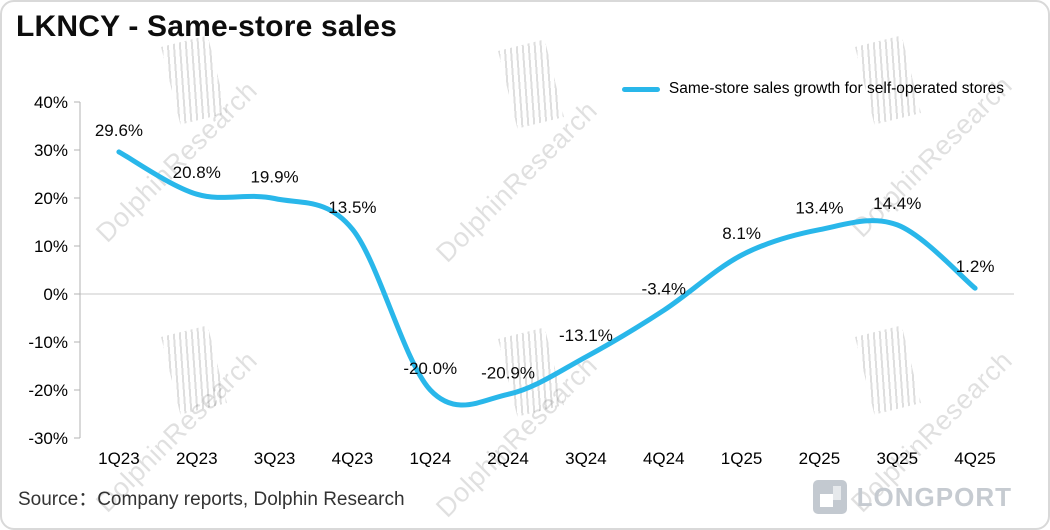  What do you see at coordinates (829, 497) in the screenshot?
I see `longport-logo-icon` at bounding box center [829, 497].